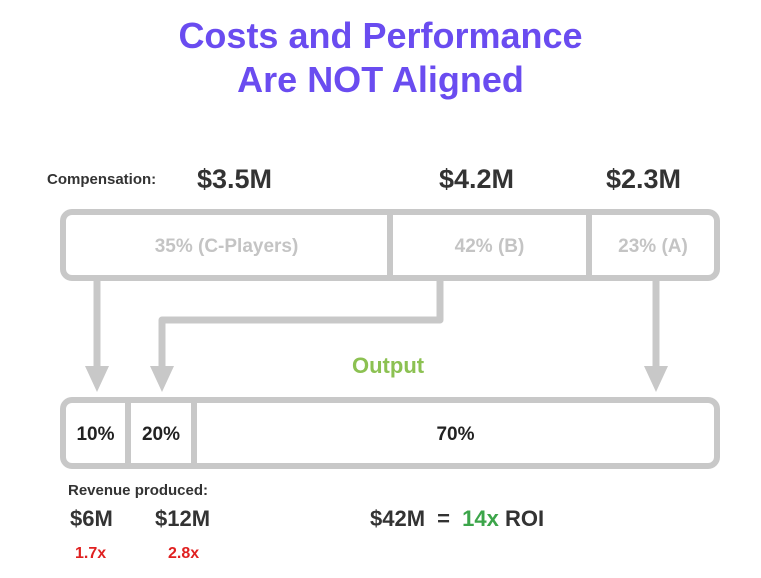 This screenshot has width=761, height=578. I want to click on roi-value: 14x, so click(480, 518).